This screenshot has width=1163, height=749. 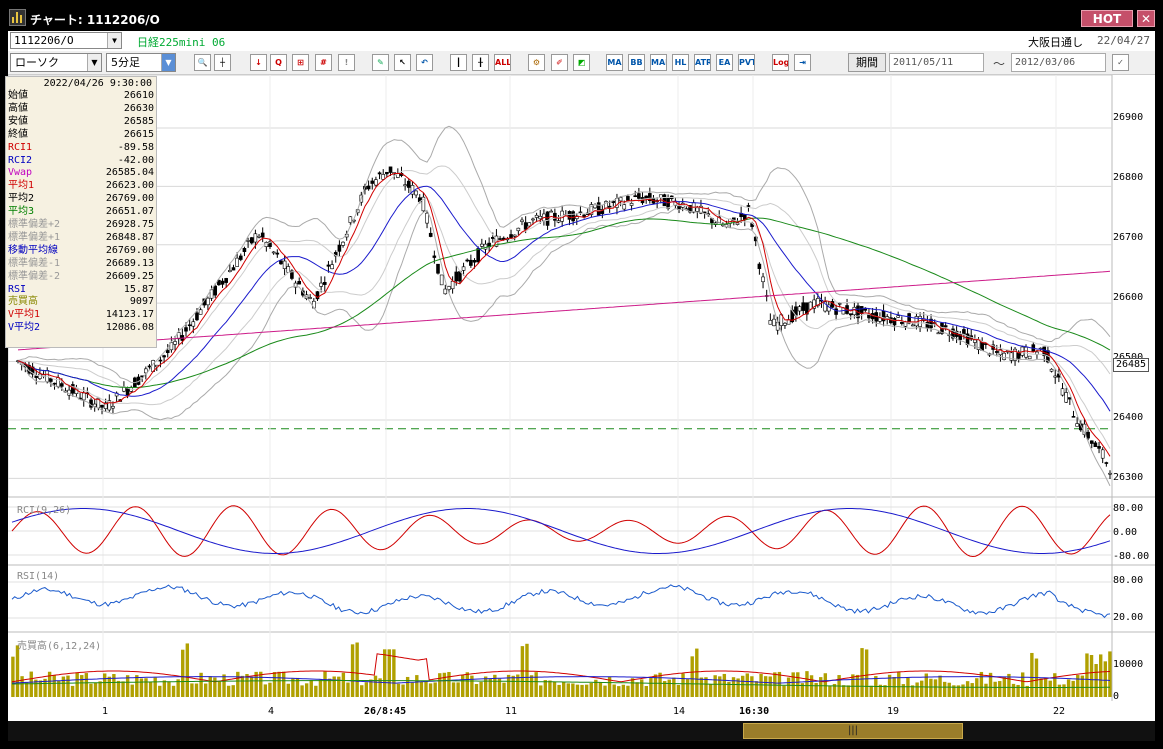 What do you see at coordinates (424, 62) in the screenshot?
I see `undo-icon: ↶` at bounding box center [424, 62].